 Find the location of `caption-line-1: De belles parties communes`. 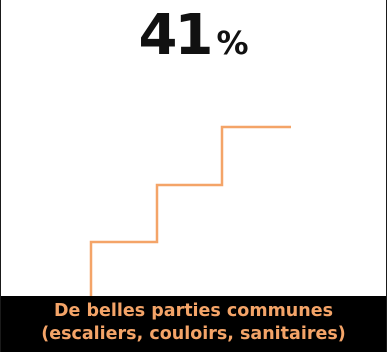

caption-line-1: De belles parties communes is located at coordinates (193, 311).